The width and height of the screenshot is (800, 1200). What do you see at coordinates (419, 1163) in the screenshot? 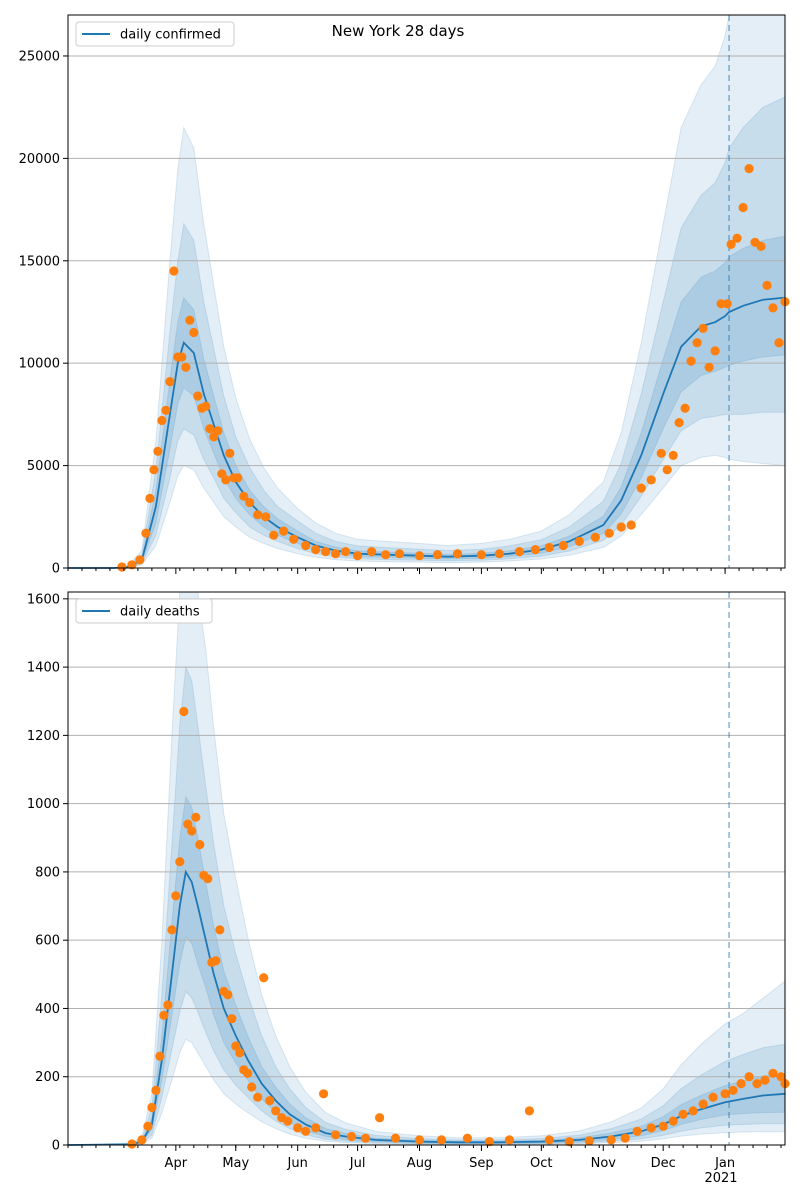
I see `x-tick-label: Aug` at bounding box center [419, 1163].